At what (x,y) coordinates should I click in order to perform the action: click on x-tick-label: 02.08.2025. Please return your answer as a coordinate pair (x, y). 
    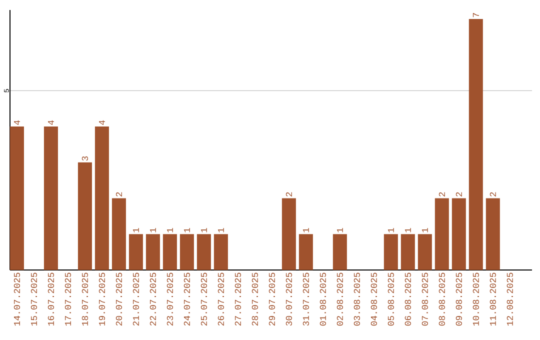
    Looking at the image, I should click on (339, 299).